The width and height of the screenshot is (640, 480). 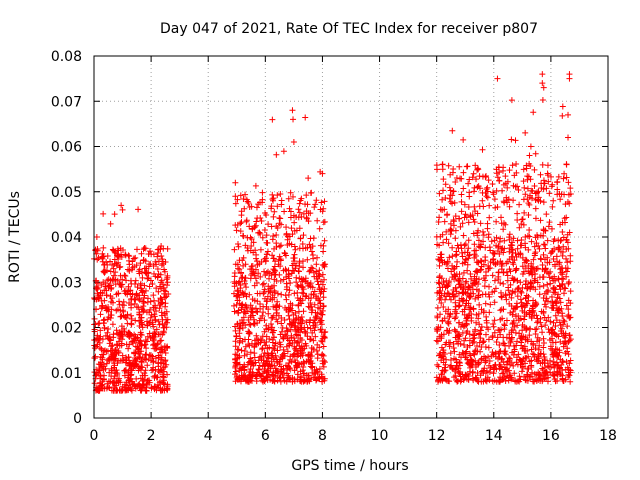 I want to click on y-tick-label: 0, so click(x=77, y=419).